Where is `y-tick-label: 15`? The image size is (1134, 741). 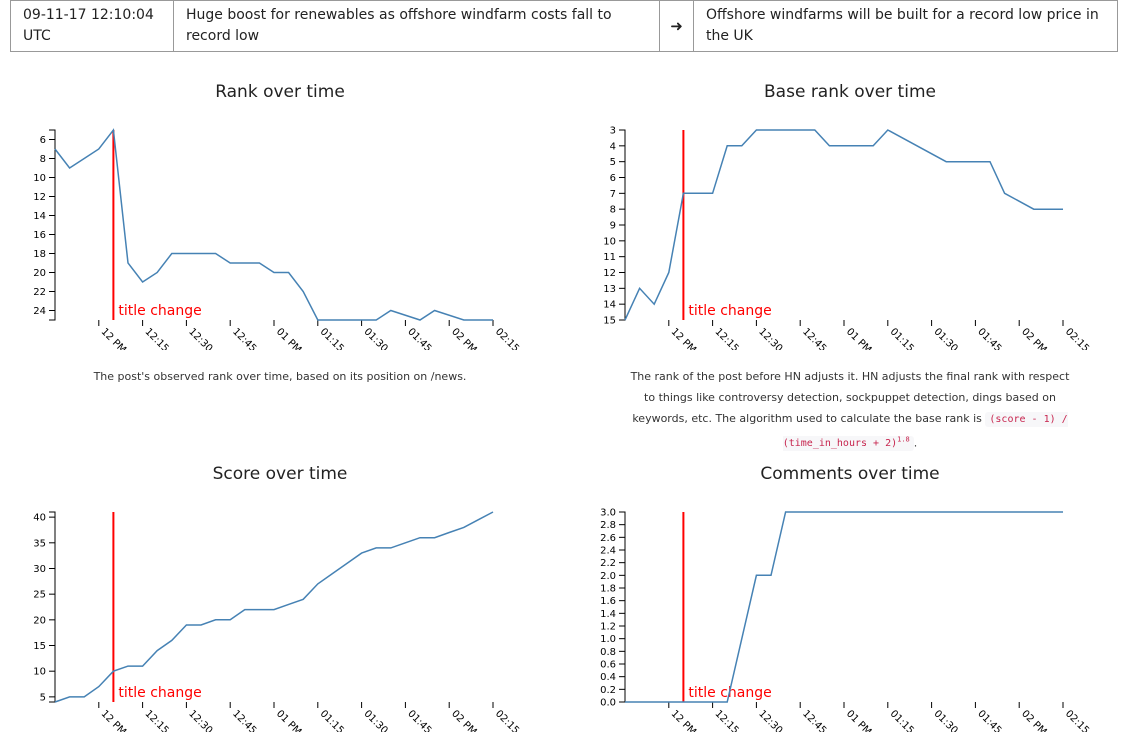 y-tick-label: 15 is located at coordinates (609, 321).